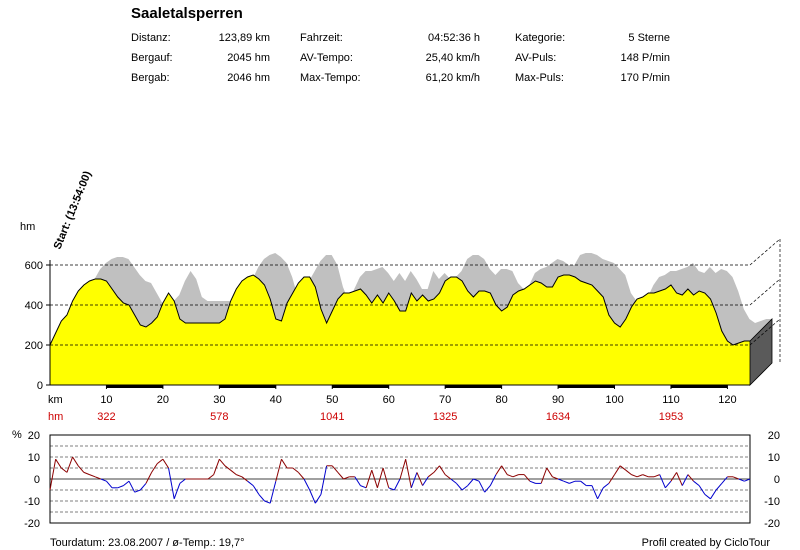 The image size is (800, 550). I want to click on profile-y-tick-label: 600, so click(34, 266).